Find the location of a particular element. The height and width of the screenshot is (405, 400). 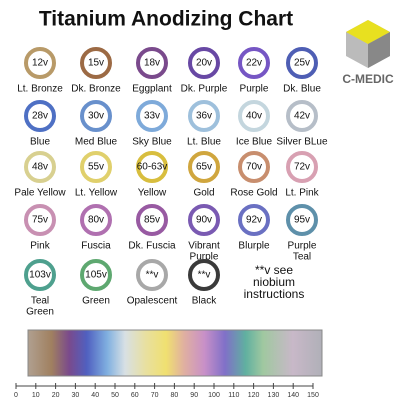

logo-text: C-MEDIC is located at coordinates (368, 79).